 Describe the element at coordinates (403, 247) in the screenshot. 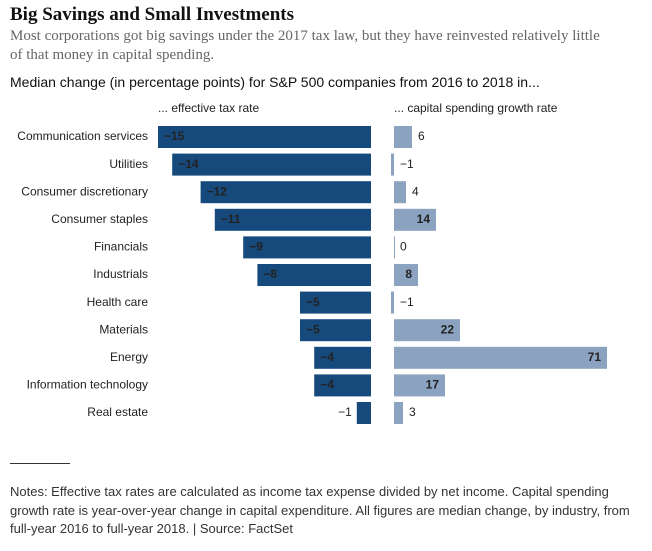

I see `value-label: 0` at that location.